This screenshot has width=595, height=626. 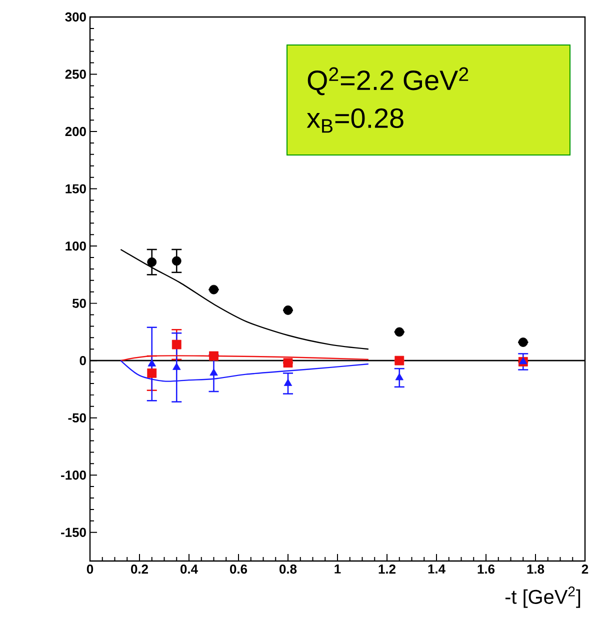 I want to click on x-tick-label: 0.4, so click(x=189, y=569).